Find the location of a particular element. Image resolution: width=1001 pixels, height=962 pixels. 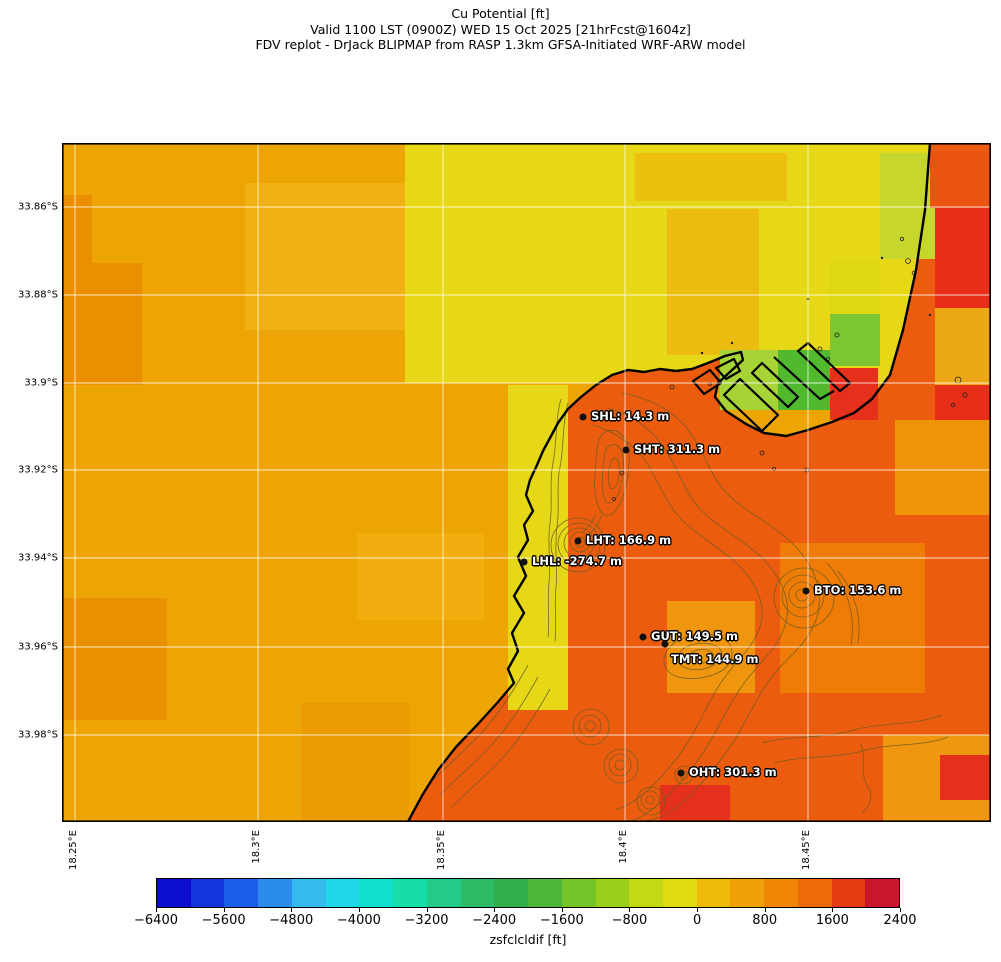

x-axis-tick-label: 18.4°E is located at coordinates (623, 847).